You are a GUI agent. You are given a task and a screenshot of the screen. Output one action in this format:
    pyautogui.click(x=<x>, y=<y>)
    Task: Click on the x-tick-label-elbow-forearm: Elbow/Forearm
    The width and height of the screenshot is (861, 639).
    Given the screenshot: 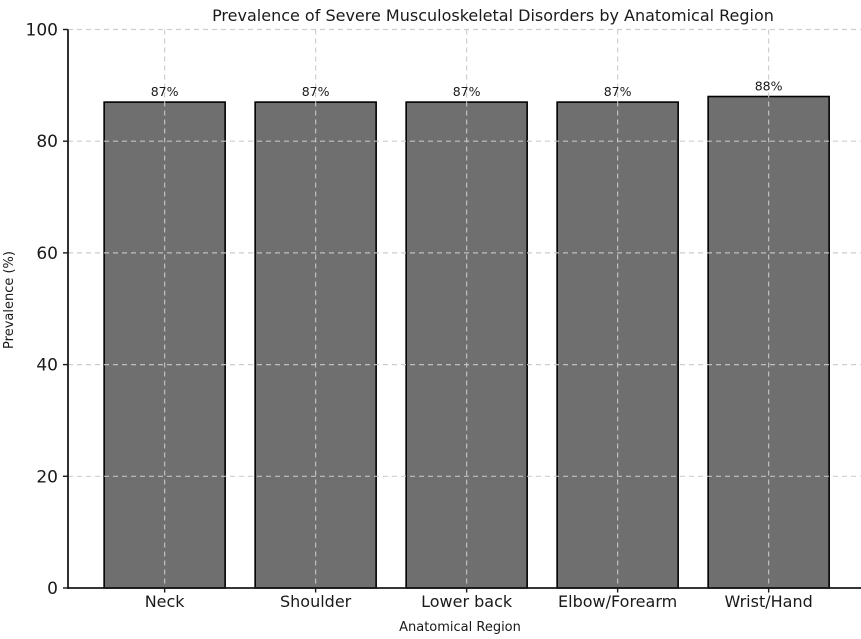 What is the action you would take?
    pyautogui.click(x=617, y=601)
    